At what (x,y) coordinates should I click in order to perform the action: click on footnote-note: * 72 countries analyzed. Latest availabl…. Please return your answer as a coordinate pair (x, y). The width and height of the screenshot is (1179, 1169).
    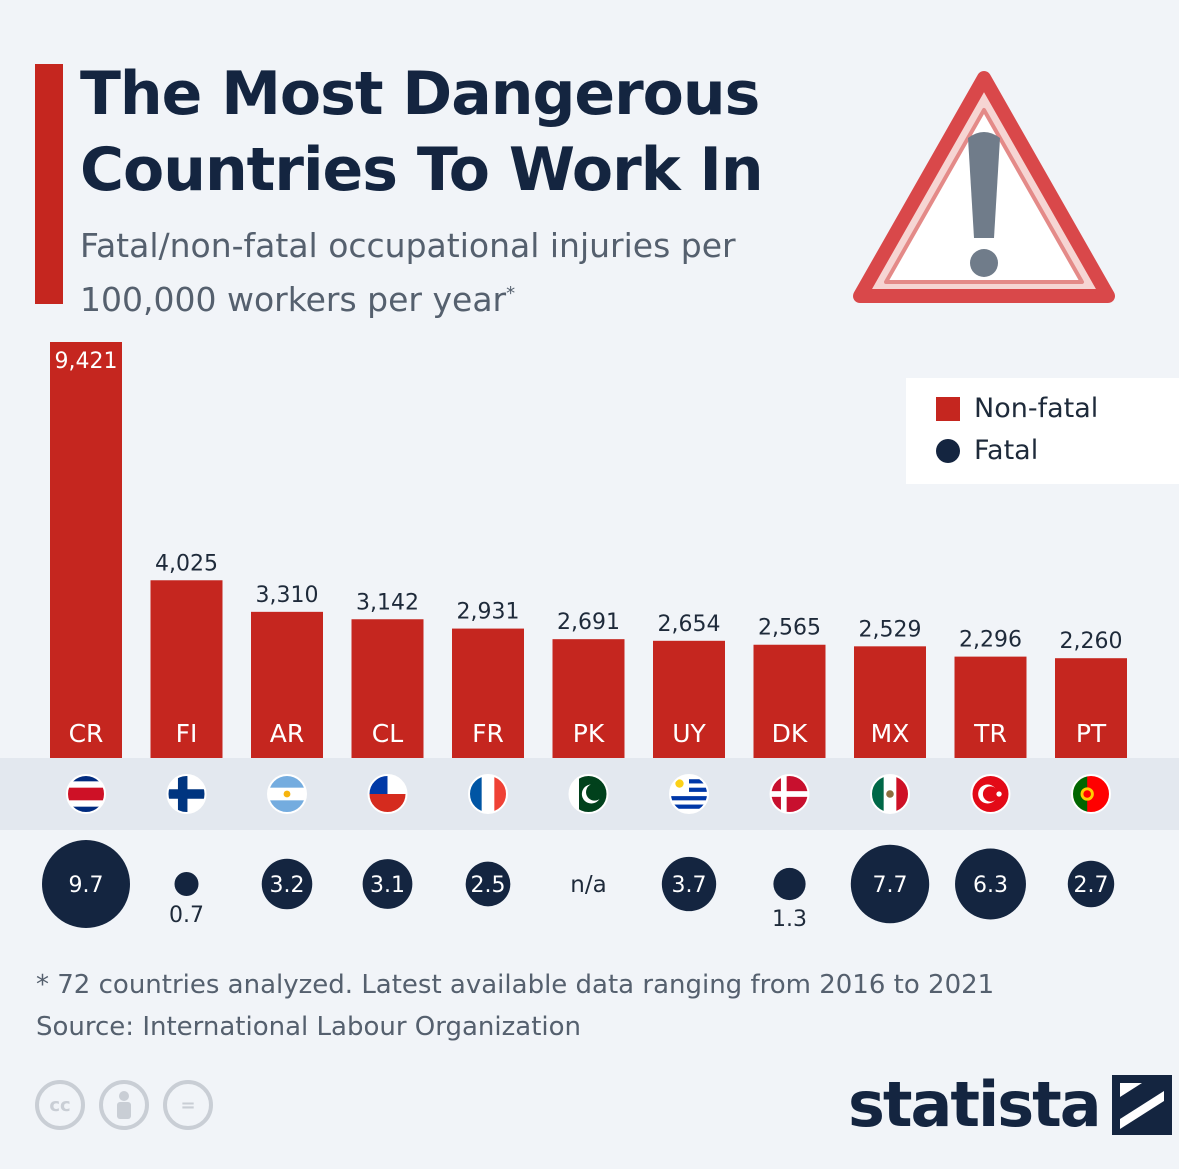
    Looking at the image, I should click on (515, 985).